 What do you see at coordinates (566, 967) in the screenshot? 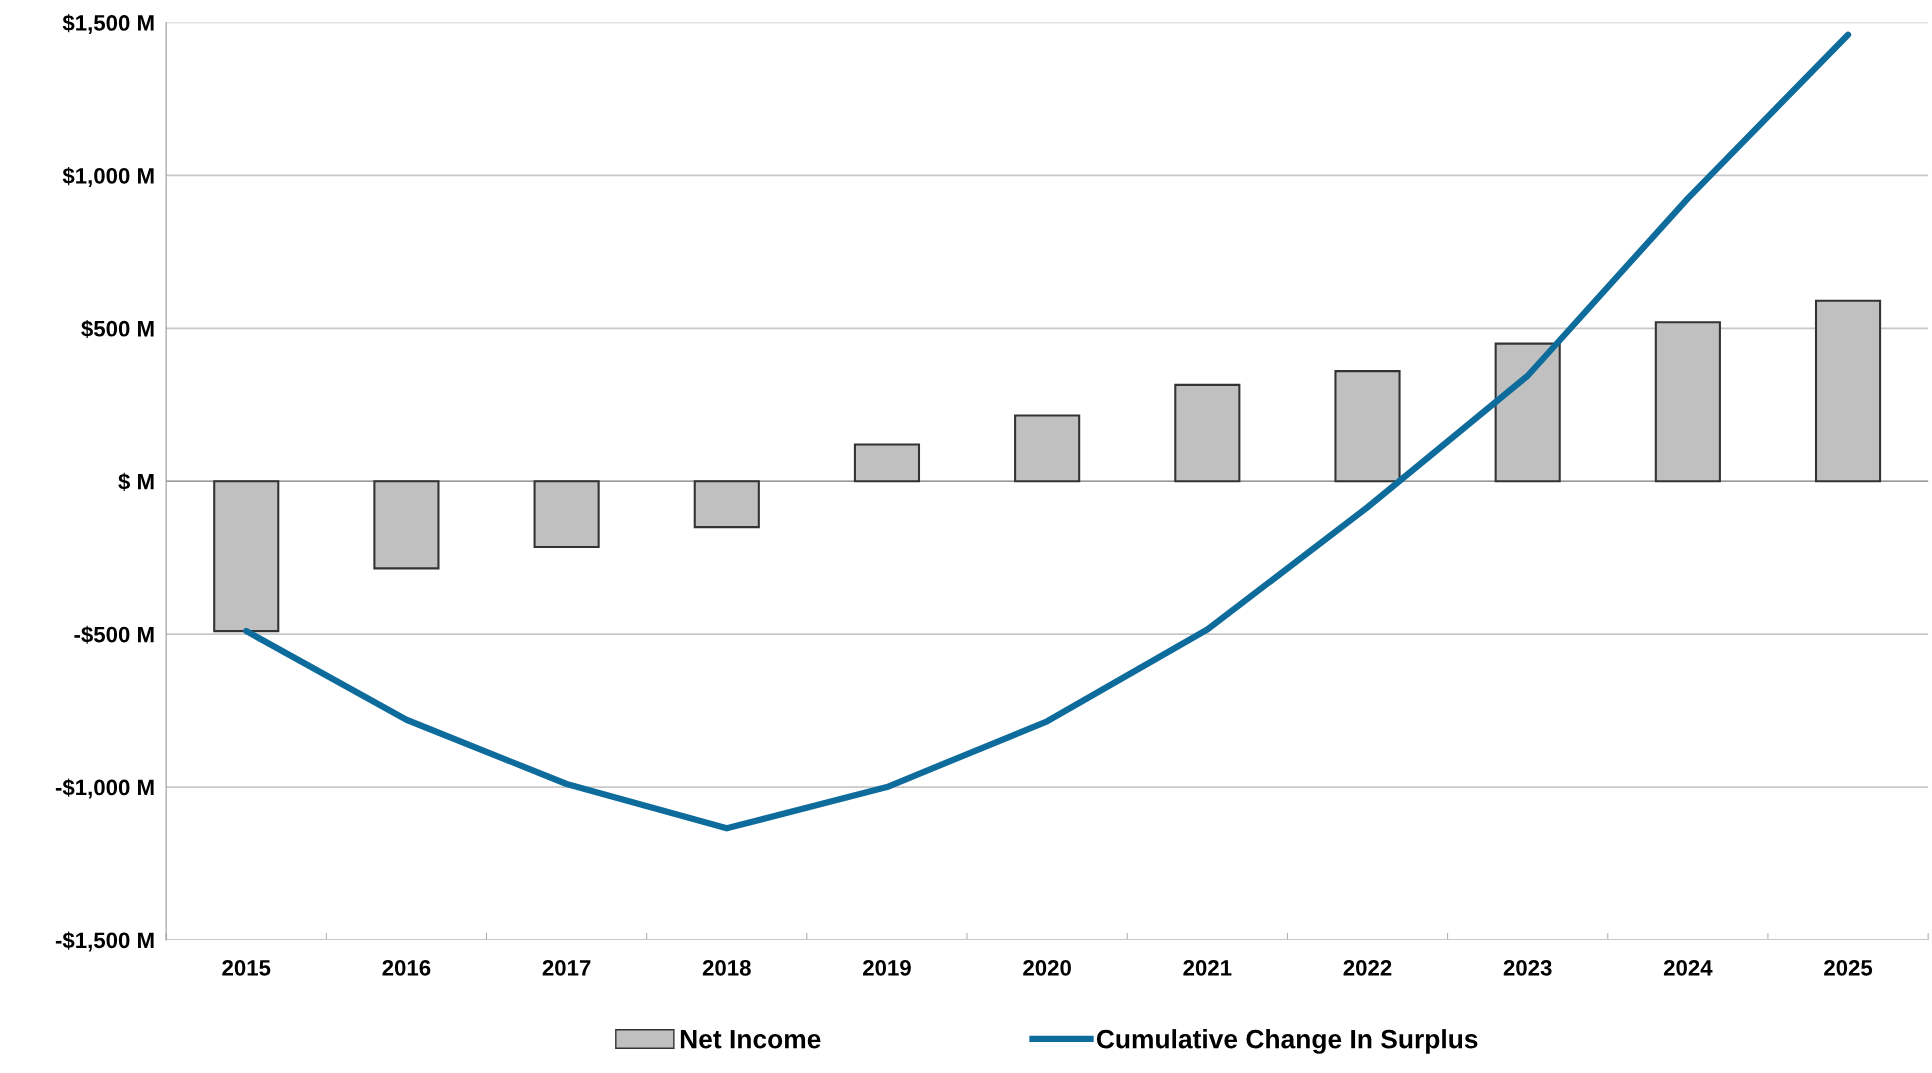
I see `x-tick-label: 2017` at bounding box center [566, 967].